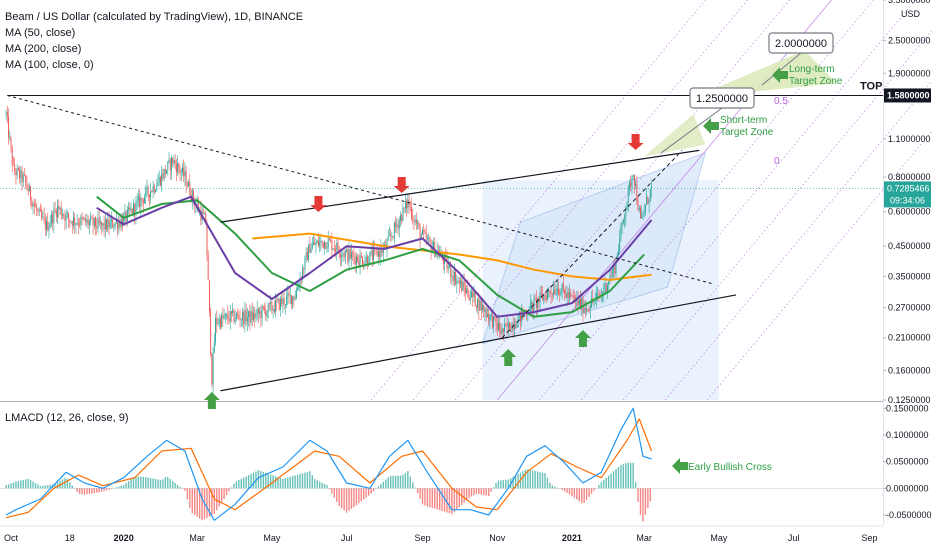 The image size is (932, 550). Describe the element at coordinates (722, 99) in the screenshot. I see `callout-text: 1.2500000` at that location.